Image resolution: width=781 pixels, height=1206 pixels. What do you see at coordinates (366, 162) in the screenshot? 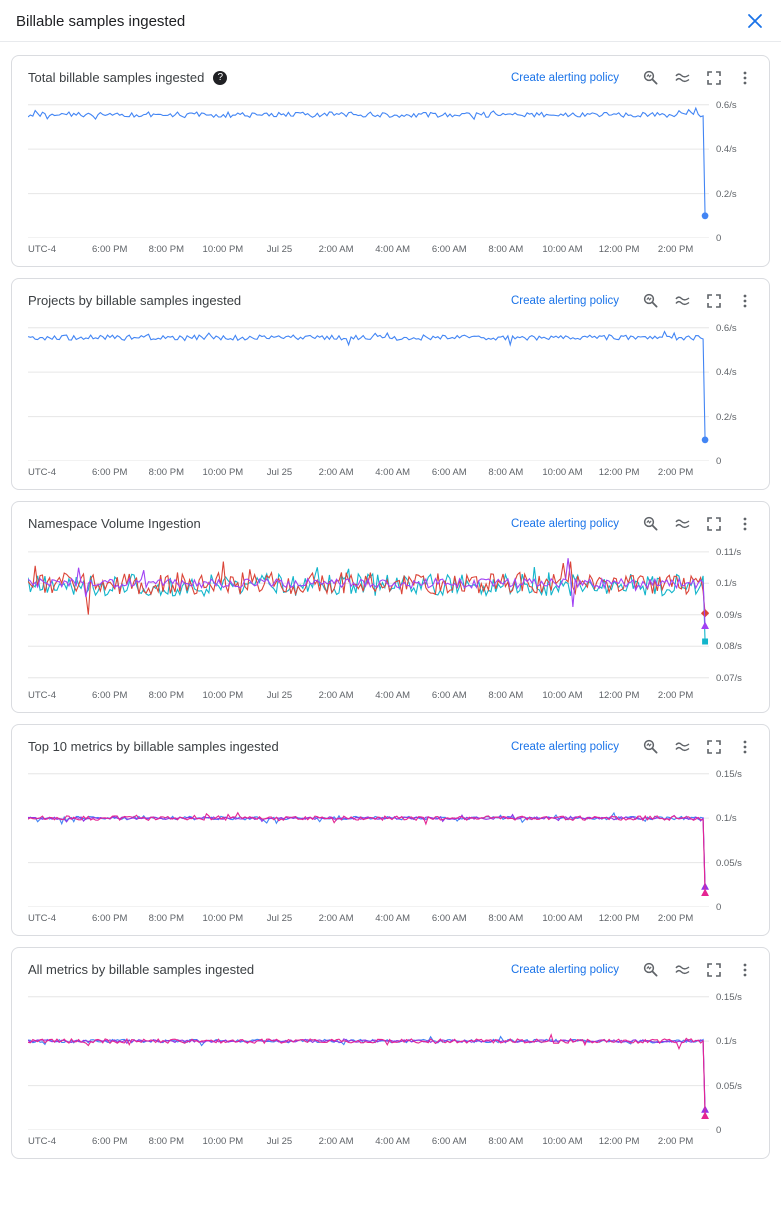
I see `series-line-billable samples rate` at bounding box center [366, 162].